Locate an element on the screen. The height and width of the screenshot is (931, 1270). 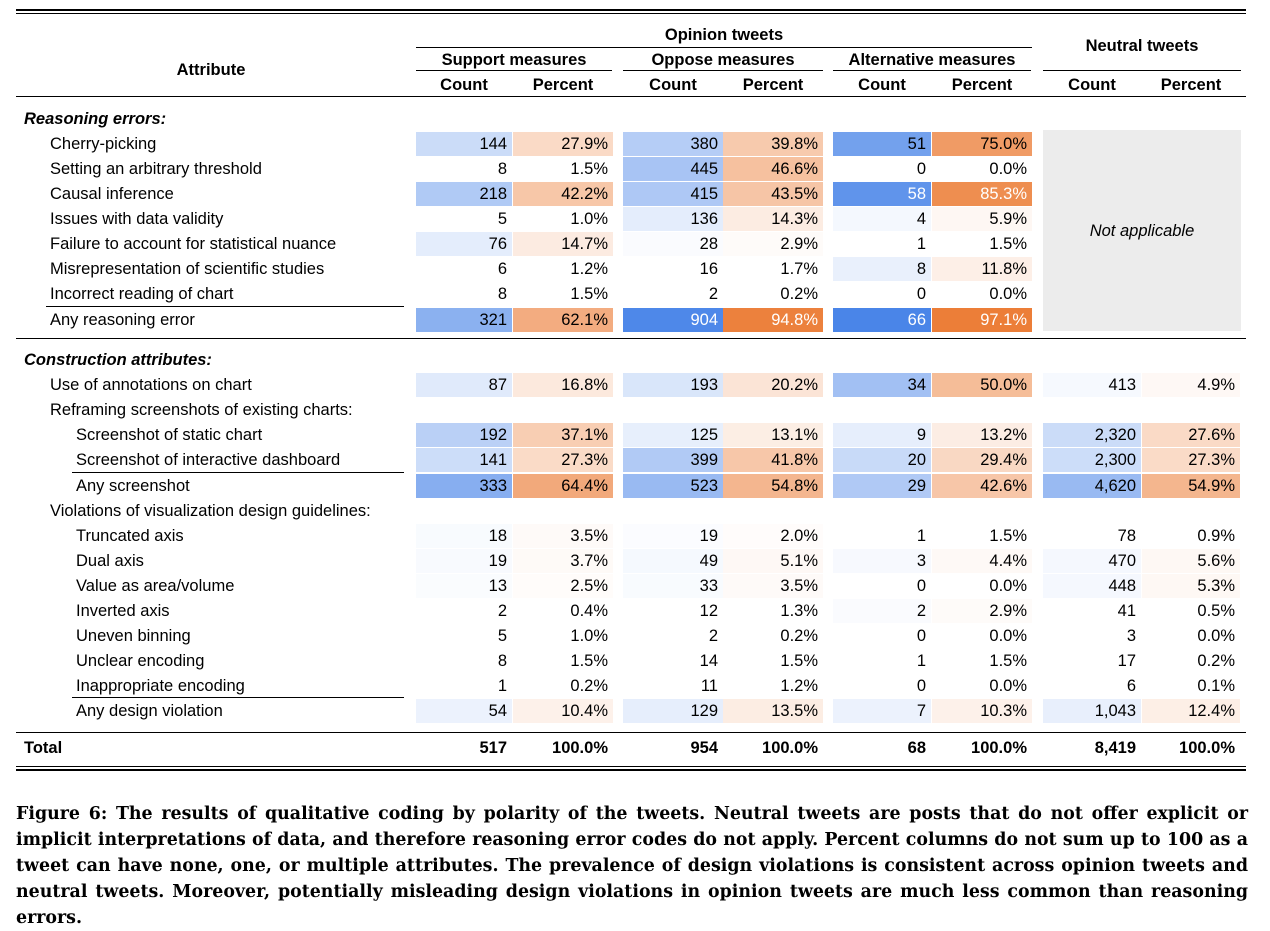
table-cell: 41.8% is located at coordinates (773, 460).